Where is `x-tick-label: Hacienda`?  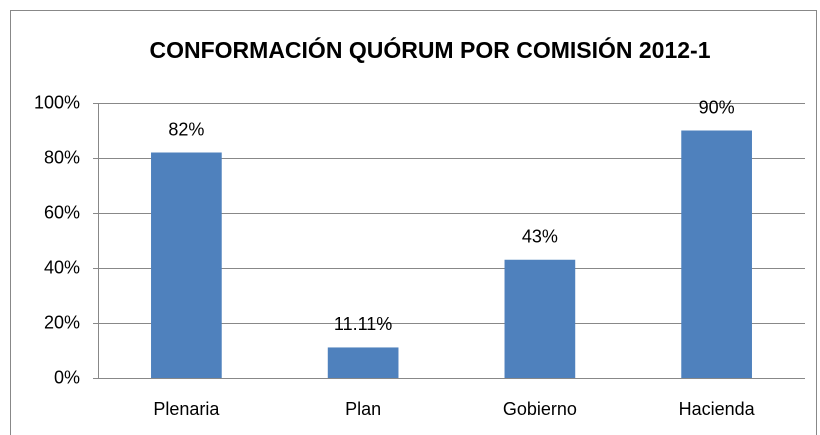 x-tick-label: Hacienda is located at coordinates (717, 409).